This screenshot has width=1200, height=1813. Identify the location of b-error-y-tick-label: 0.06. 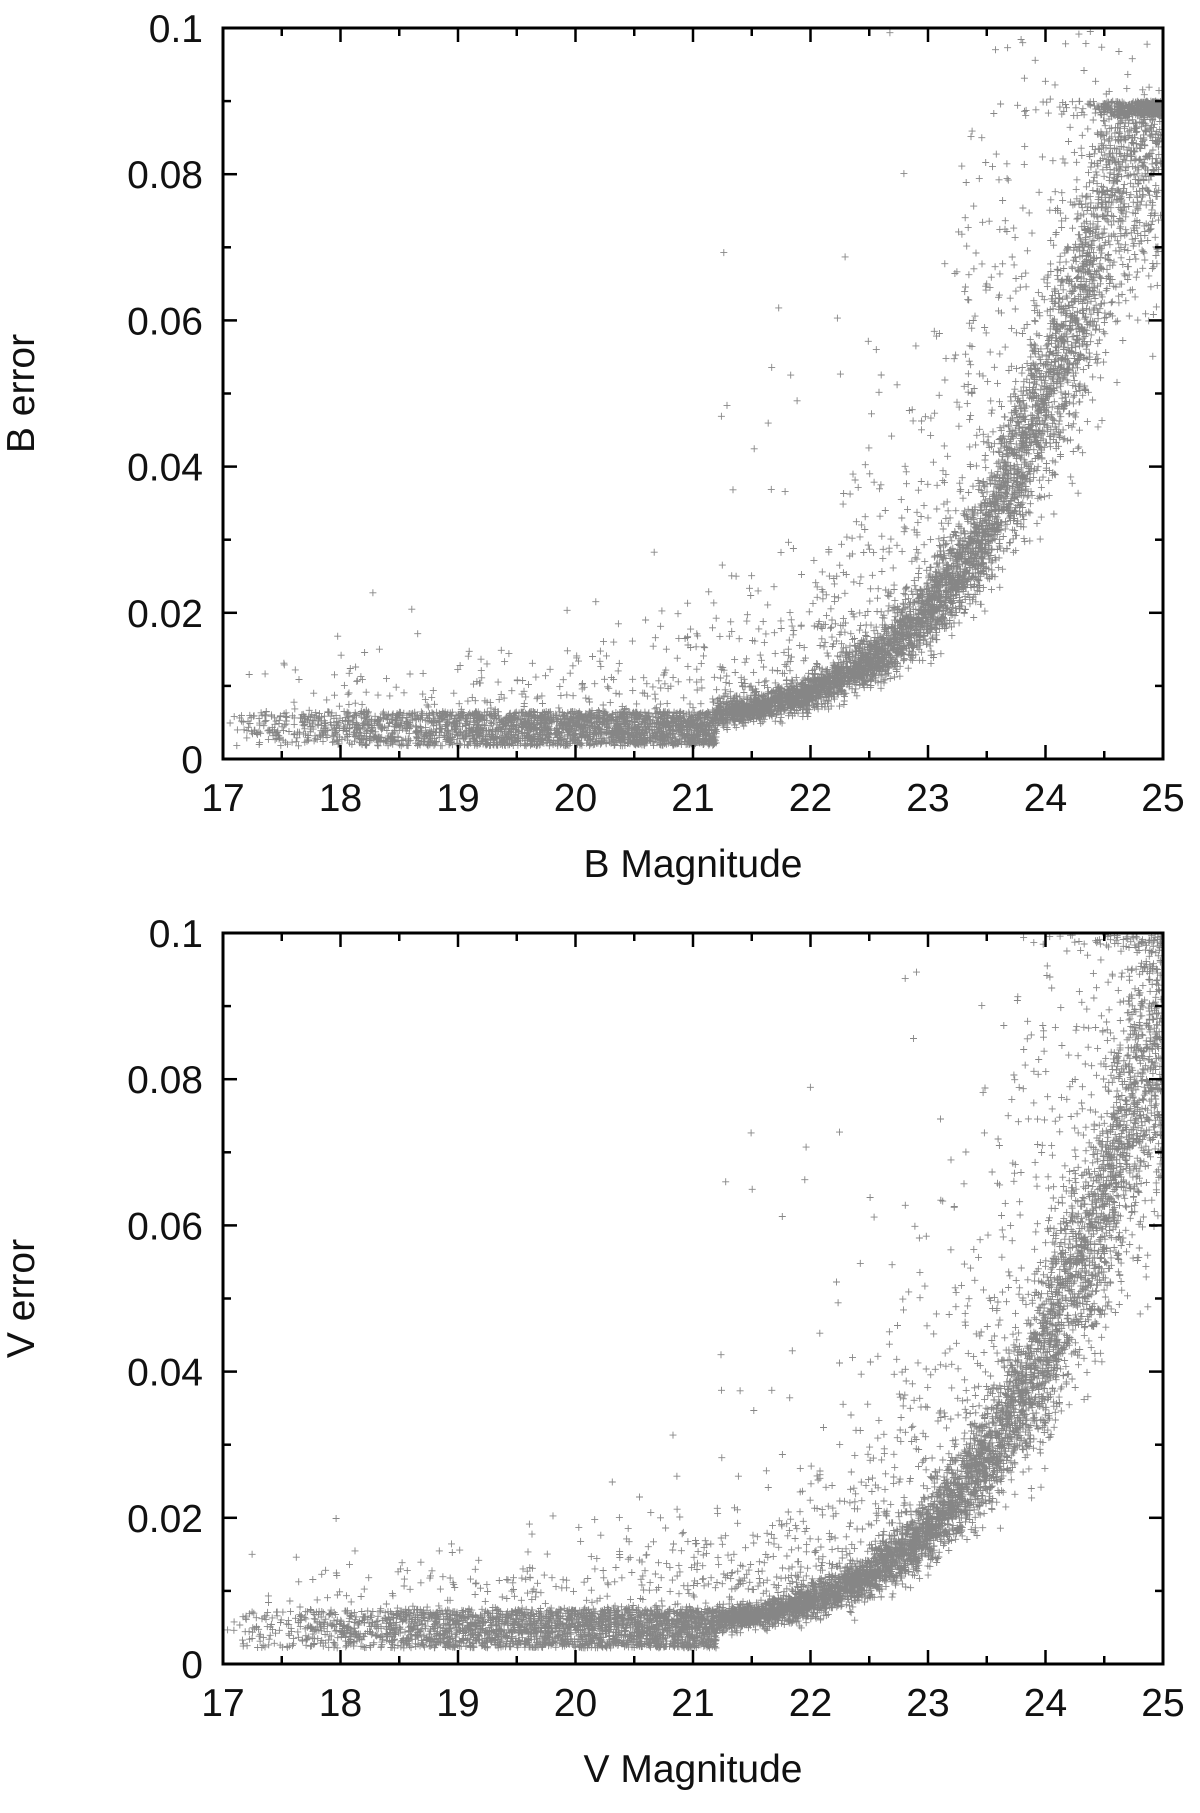
(165, 321).